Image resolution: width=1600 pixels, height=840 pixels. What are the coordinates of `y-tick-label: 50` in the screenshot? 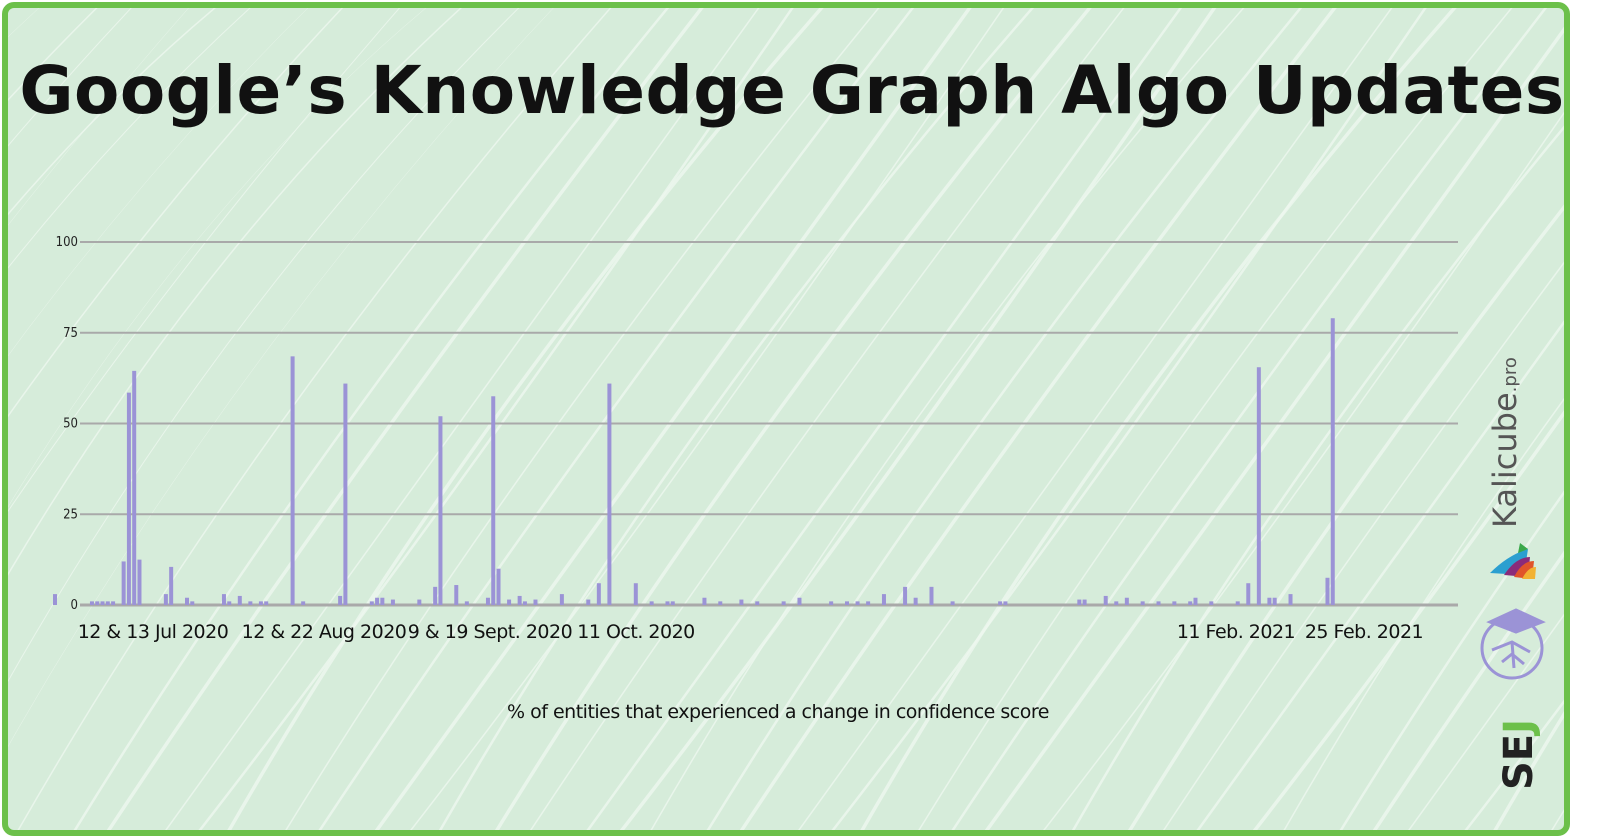 It's located at (70, 424).